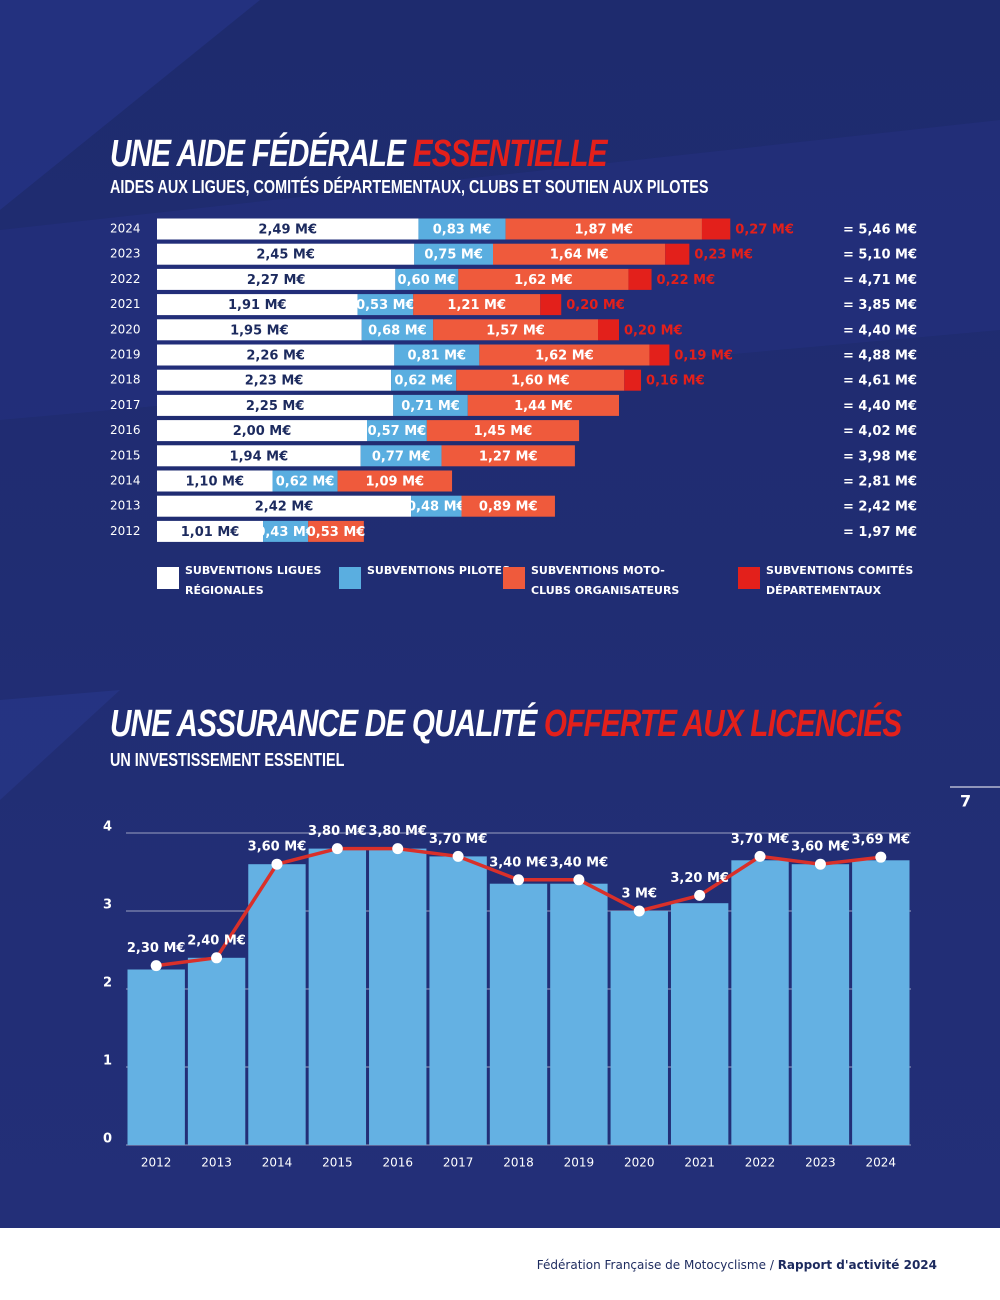  What do you see at coordinates (125, 254) in the screenshot?
I see `y-tick-label: 2023` at bounding box center [125, 254].